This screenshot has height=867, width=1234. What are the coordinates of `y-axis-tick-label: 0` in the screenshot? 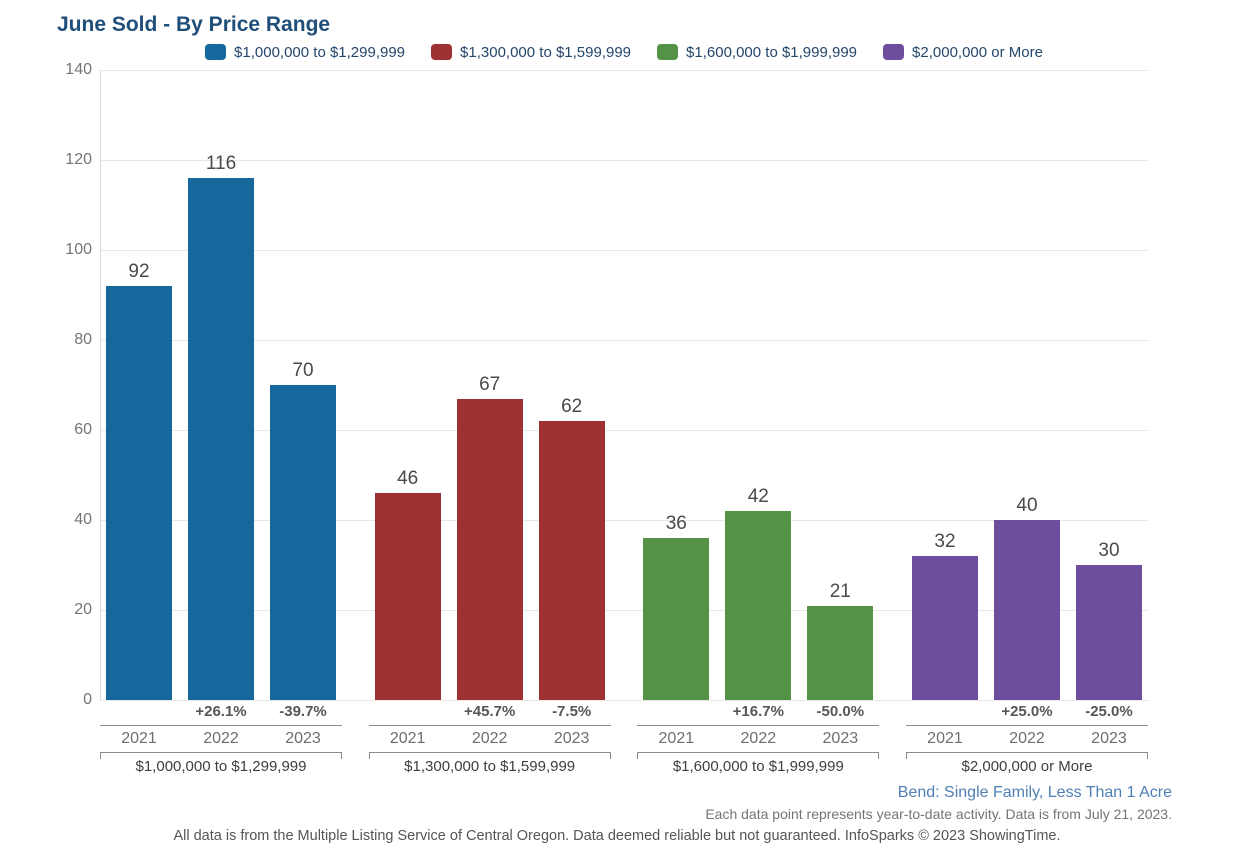 It's located at (87, 699).